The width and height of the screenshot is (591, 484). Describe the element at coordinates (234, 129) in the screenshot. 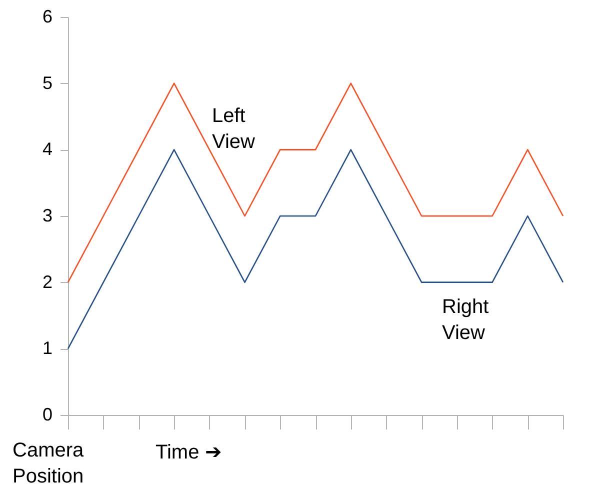

I see `annotation: Left View` at that location.